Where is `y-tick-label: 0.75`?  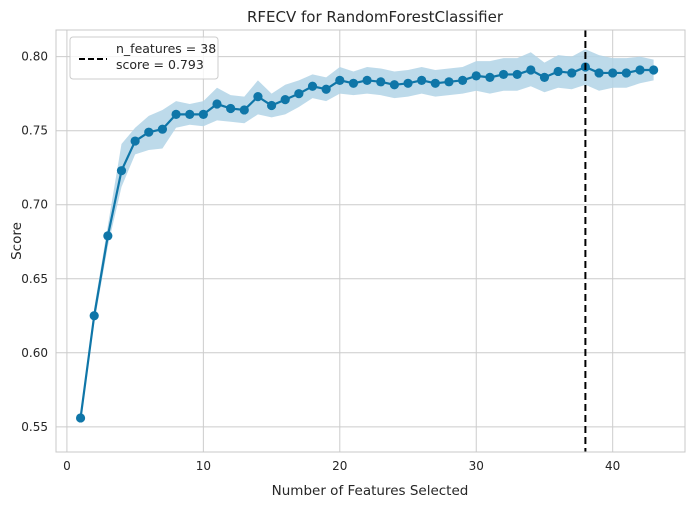
y-tick-label: 0.75 is located at coordinates (34, 131).